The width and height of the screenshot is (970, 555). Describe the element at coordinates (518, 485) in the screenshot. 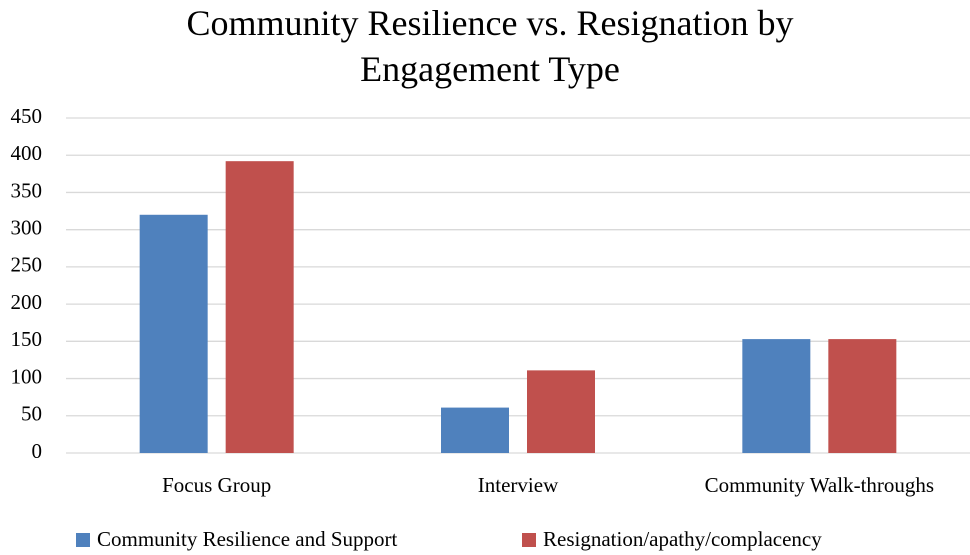

I see `x-tick-label: Interview` at that location.